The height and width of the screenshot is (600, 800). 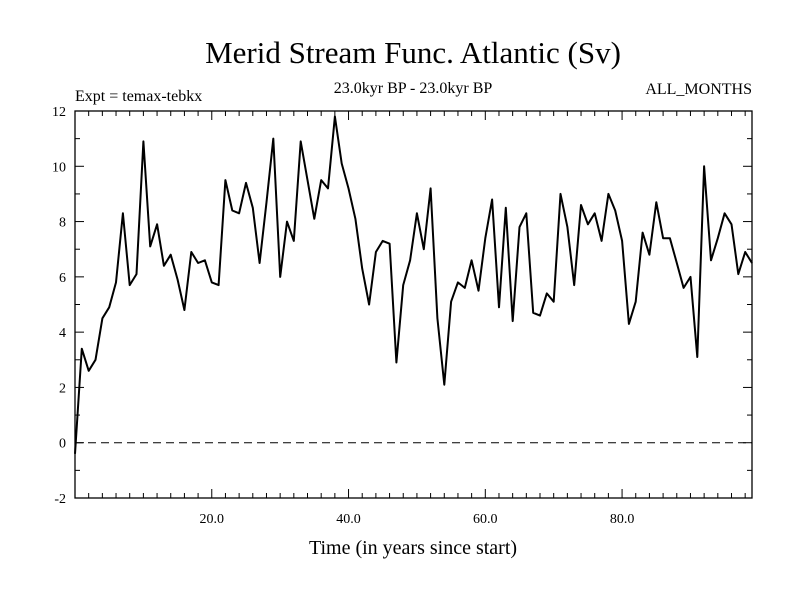 What do you see at coordinates (698, 89) in the screenshot?
I see `months-label: ALL_MONTHS` at bounding box center [698, 89].